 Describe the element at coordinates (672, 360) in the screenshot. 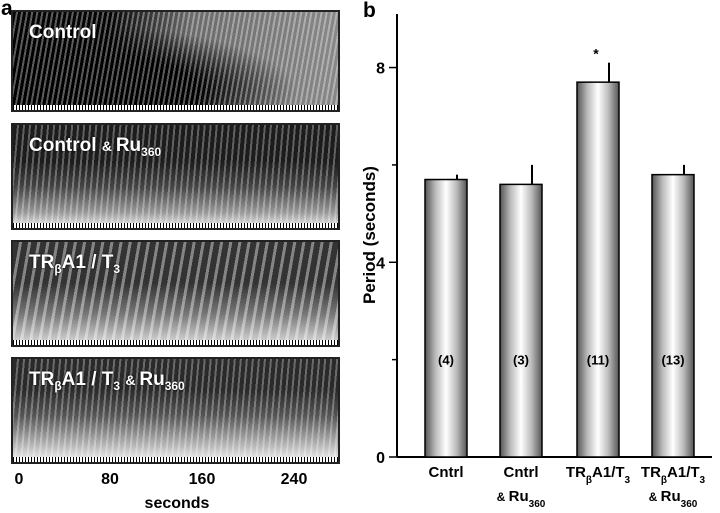

I see `n-label: (13)` at that location.